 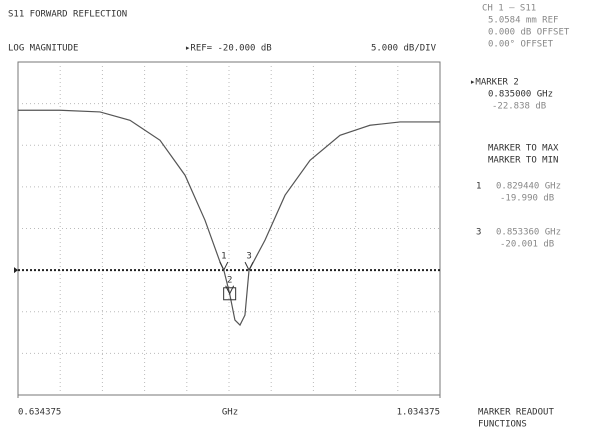 What do you see at coordinates (16, 270) in the screenshot?
I see `ref-arrow` at bounding box center [16, 270].